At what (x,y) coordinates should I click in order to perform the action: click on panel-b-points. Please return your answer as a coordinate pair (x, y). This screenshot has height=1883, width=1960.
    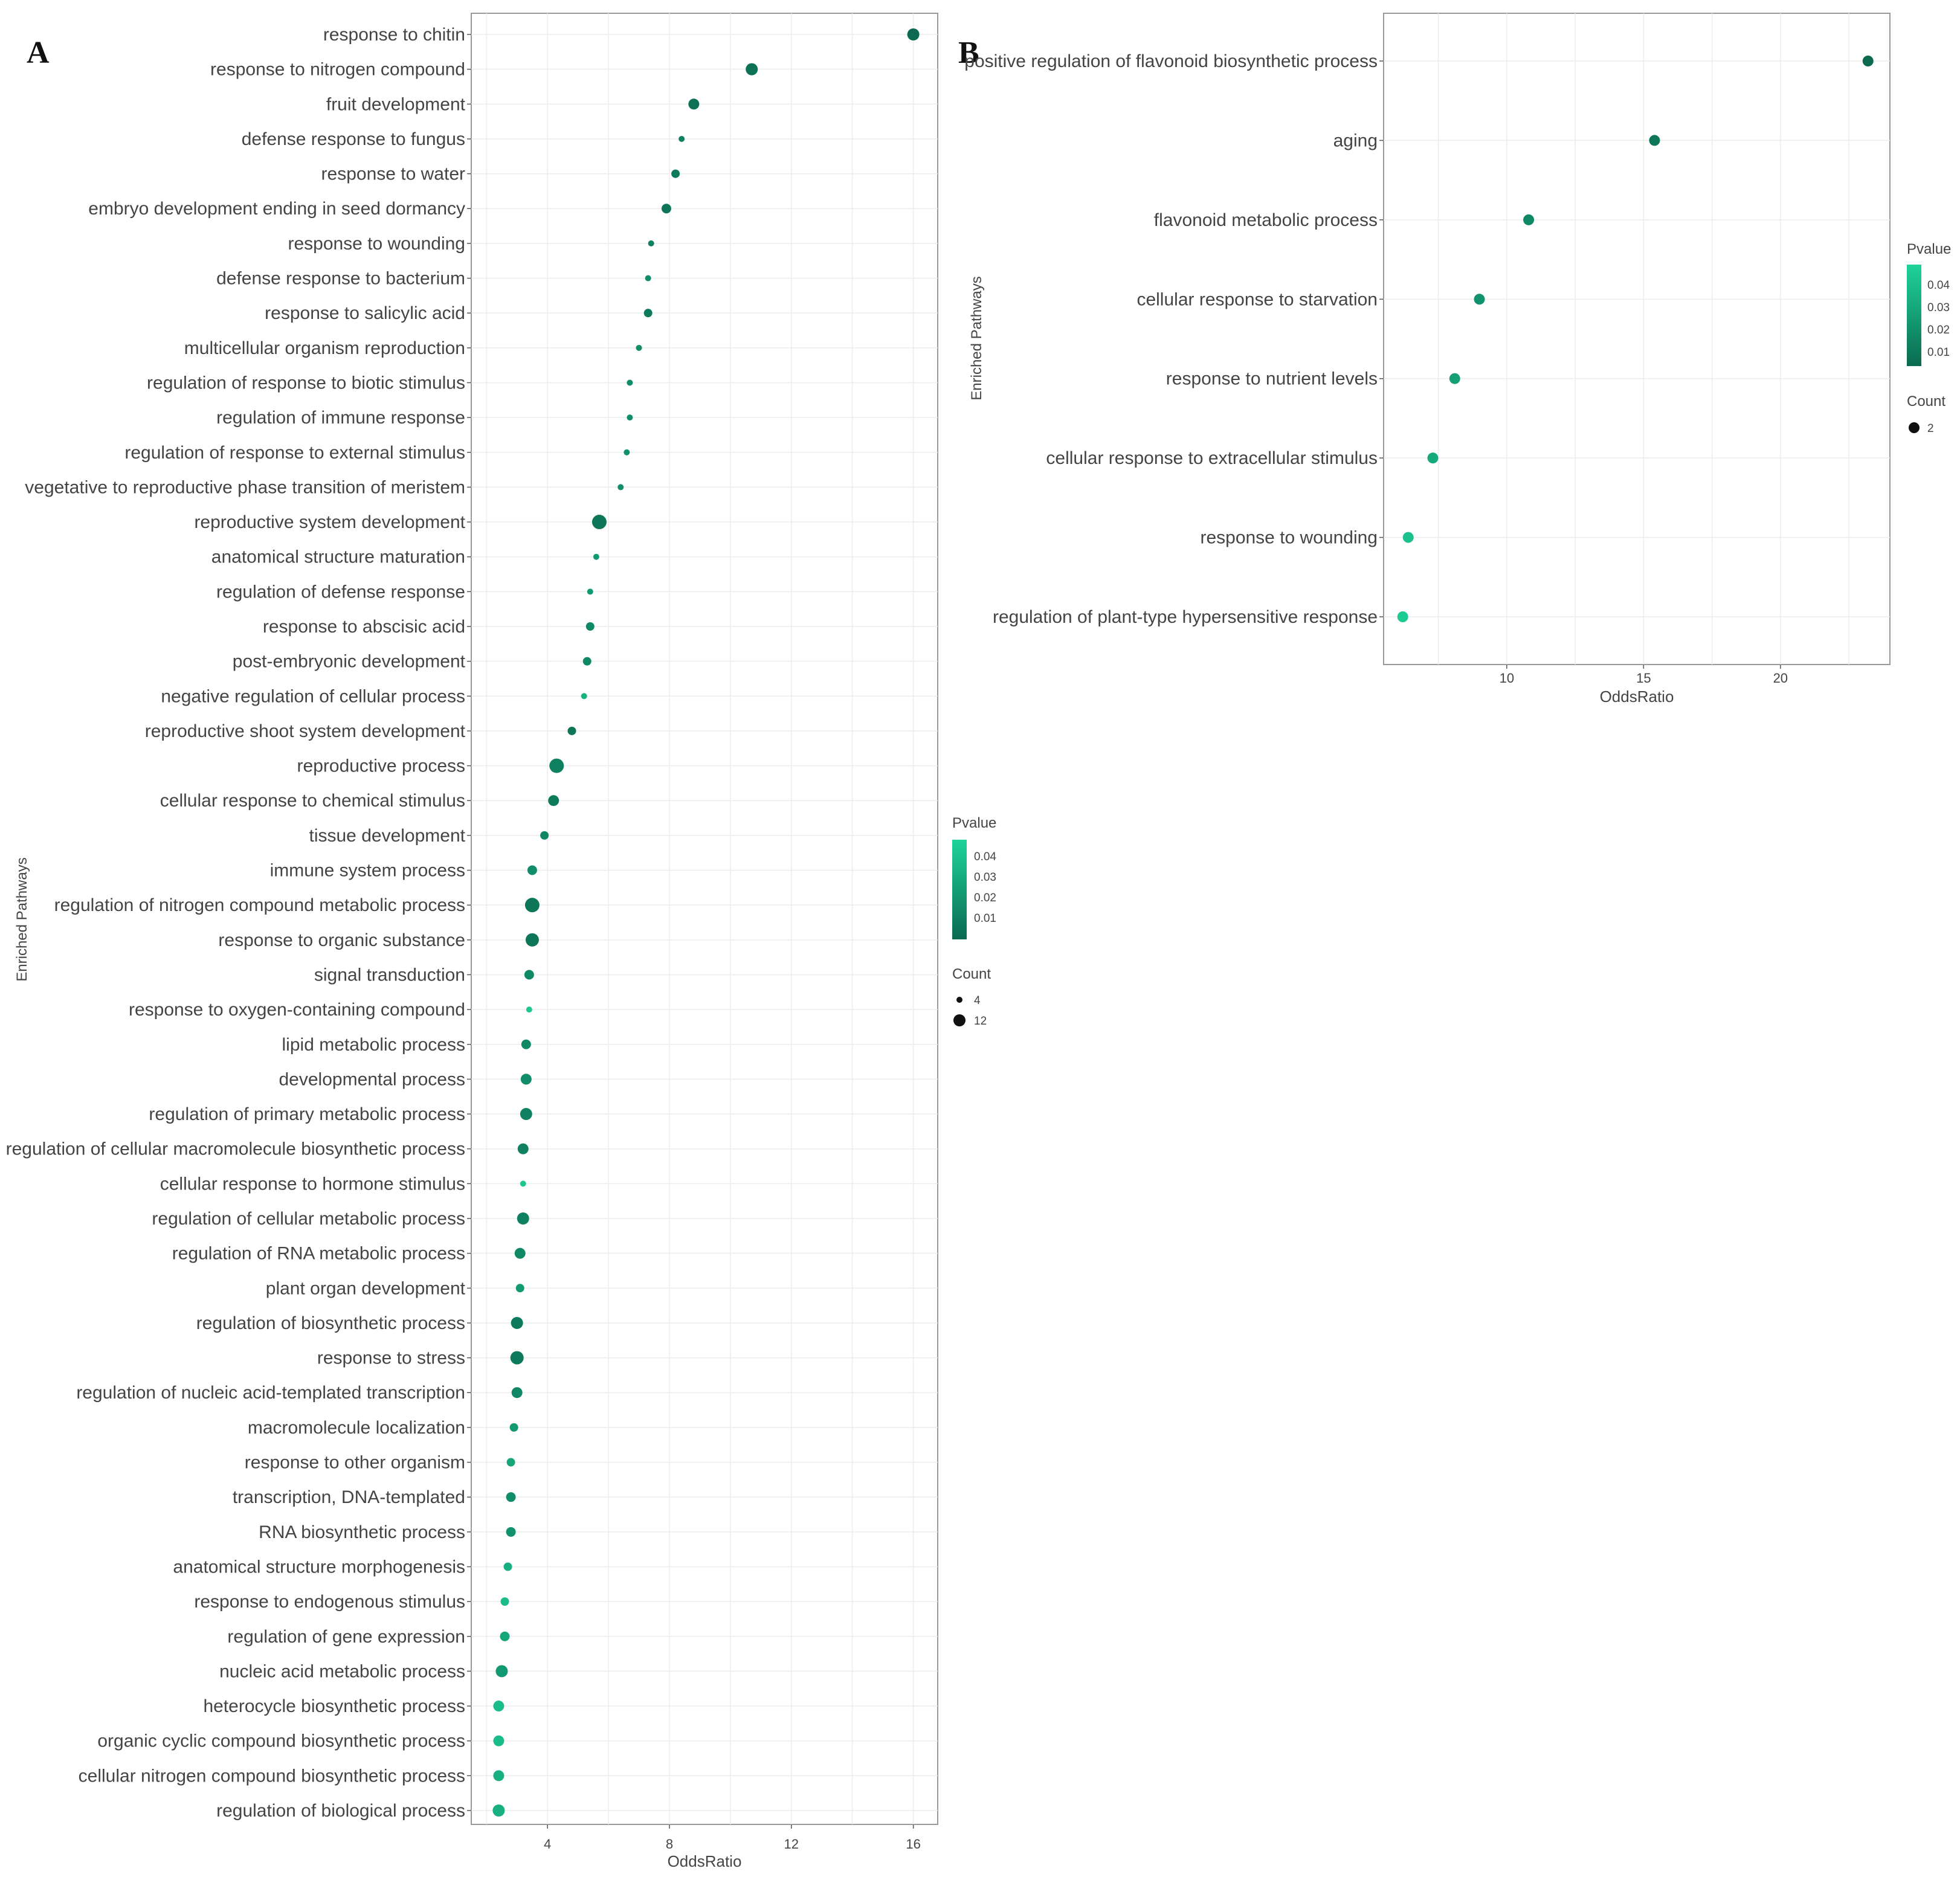
    Looking at the image, I should click on (1635, 339).